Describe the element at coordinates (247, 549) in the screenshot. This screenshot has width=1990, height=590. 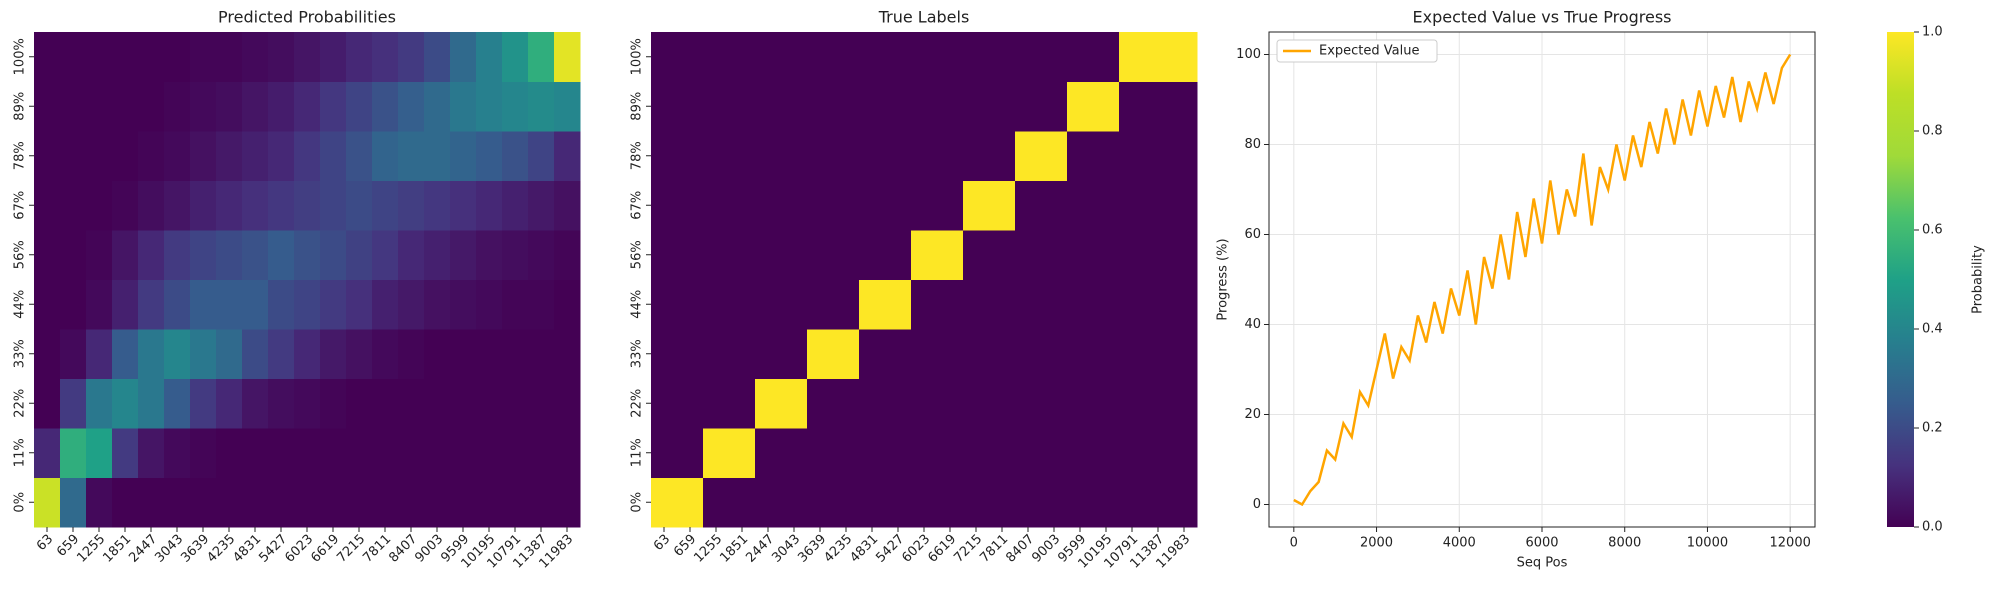
I see `x-tick-label: 4831` at that location.